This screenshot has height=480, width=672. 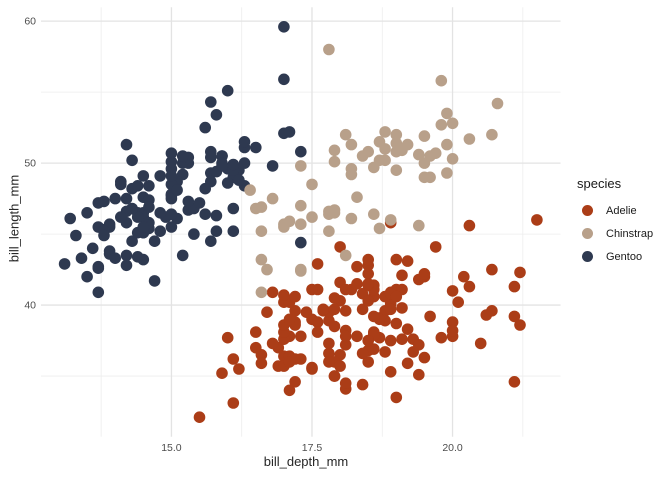 I want to click on y-axis-title: bill_length_mm, so click(x=14, y=218).